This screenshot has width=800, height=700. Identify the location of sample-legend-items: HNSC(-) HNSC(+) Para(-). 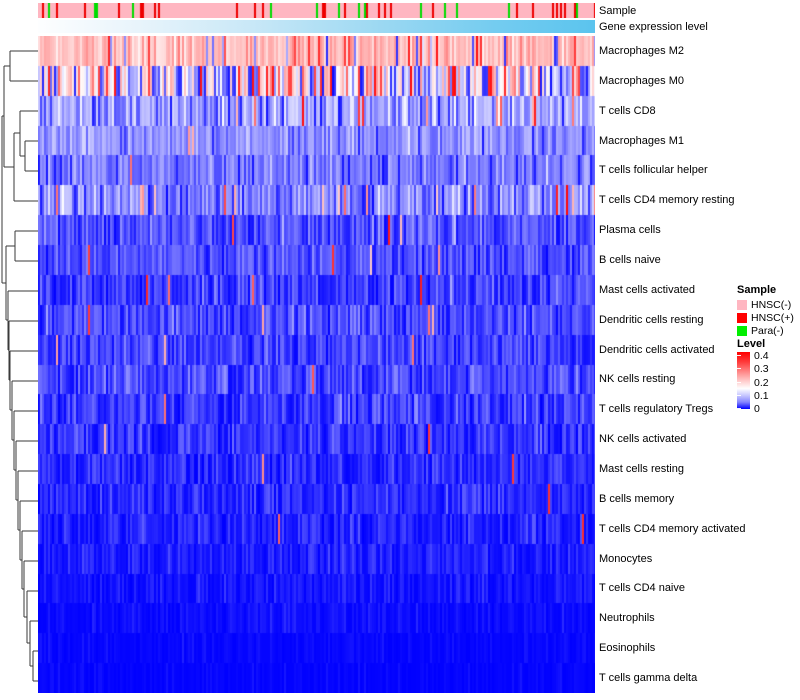
(765, 317).